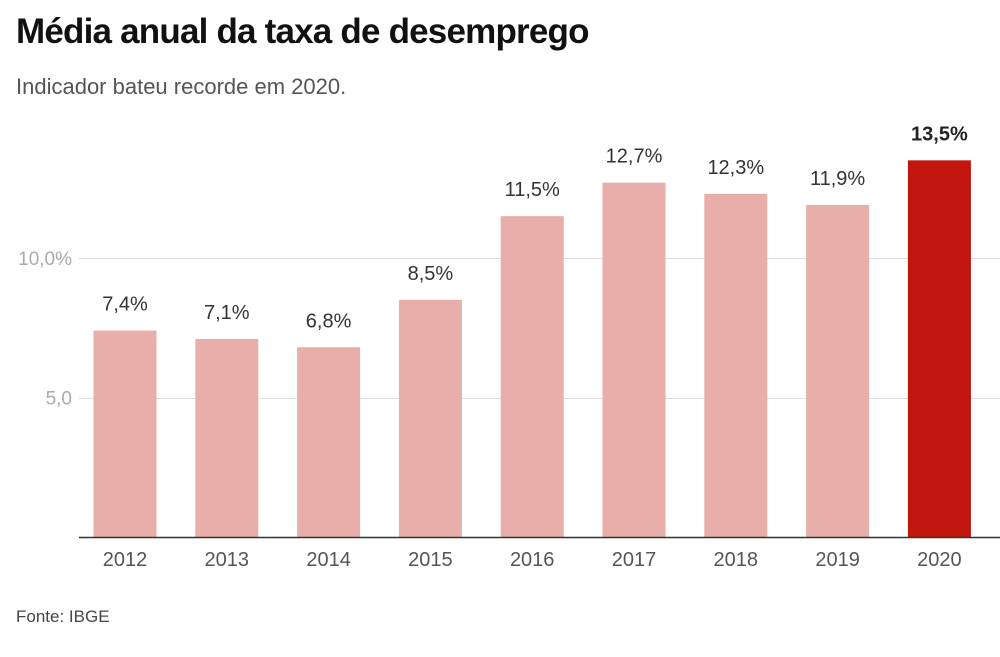 The image size is (1000, 657). Describe the element at coordinates (634, 560) in the screenshot. I see `x-tick-label-2017: 2017` at that location.